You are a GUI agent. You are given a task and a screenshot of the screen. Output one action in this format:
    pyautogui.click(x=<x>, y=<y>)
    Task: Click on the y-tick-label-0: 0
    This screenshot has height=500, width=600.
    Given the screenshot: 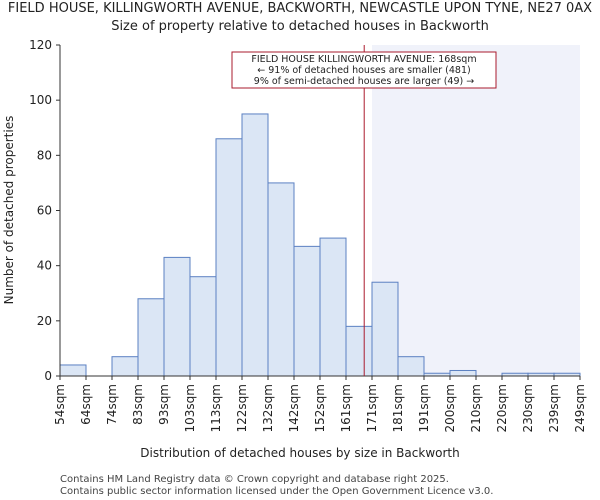 What is the action you would take?
    pyautogui.click(x=48, y=376)
    